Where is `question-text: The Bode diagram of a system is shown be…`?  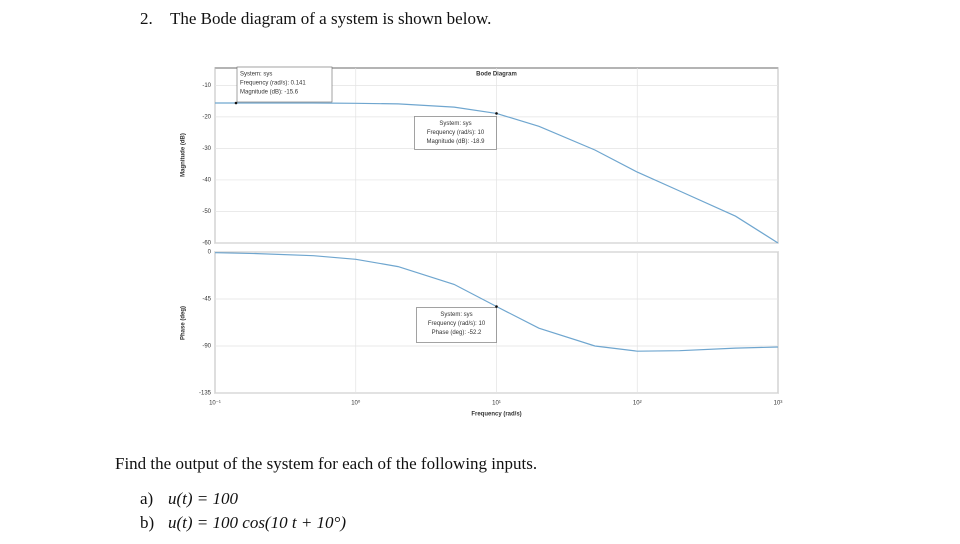
question-text: The Bode diagram of a system is shown be… is located at coordinates (330, 18).